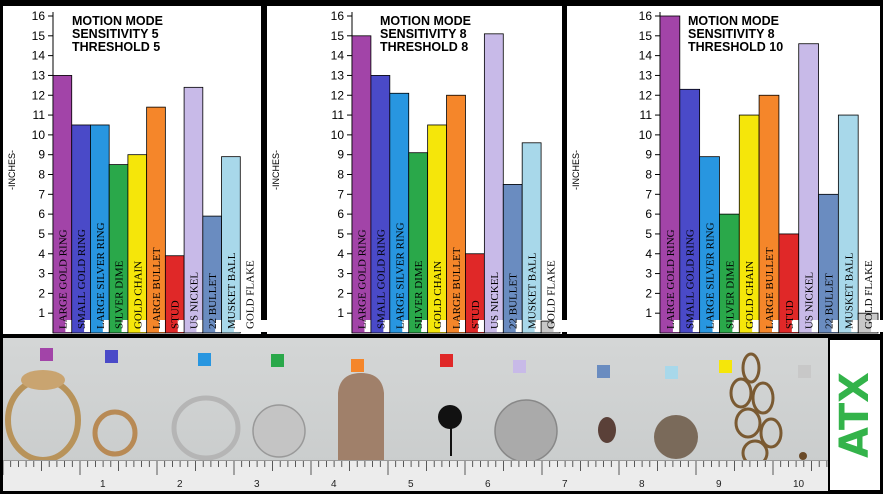 This screenshot has height=494, width=883. I want to click on gold-flake-image, so click(803, 456).